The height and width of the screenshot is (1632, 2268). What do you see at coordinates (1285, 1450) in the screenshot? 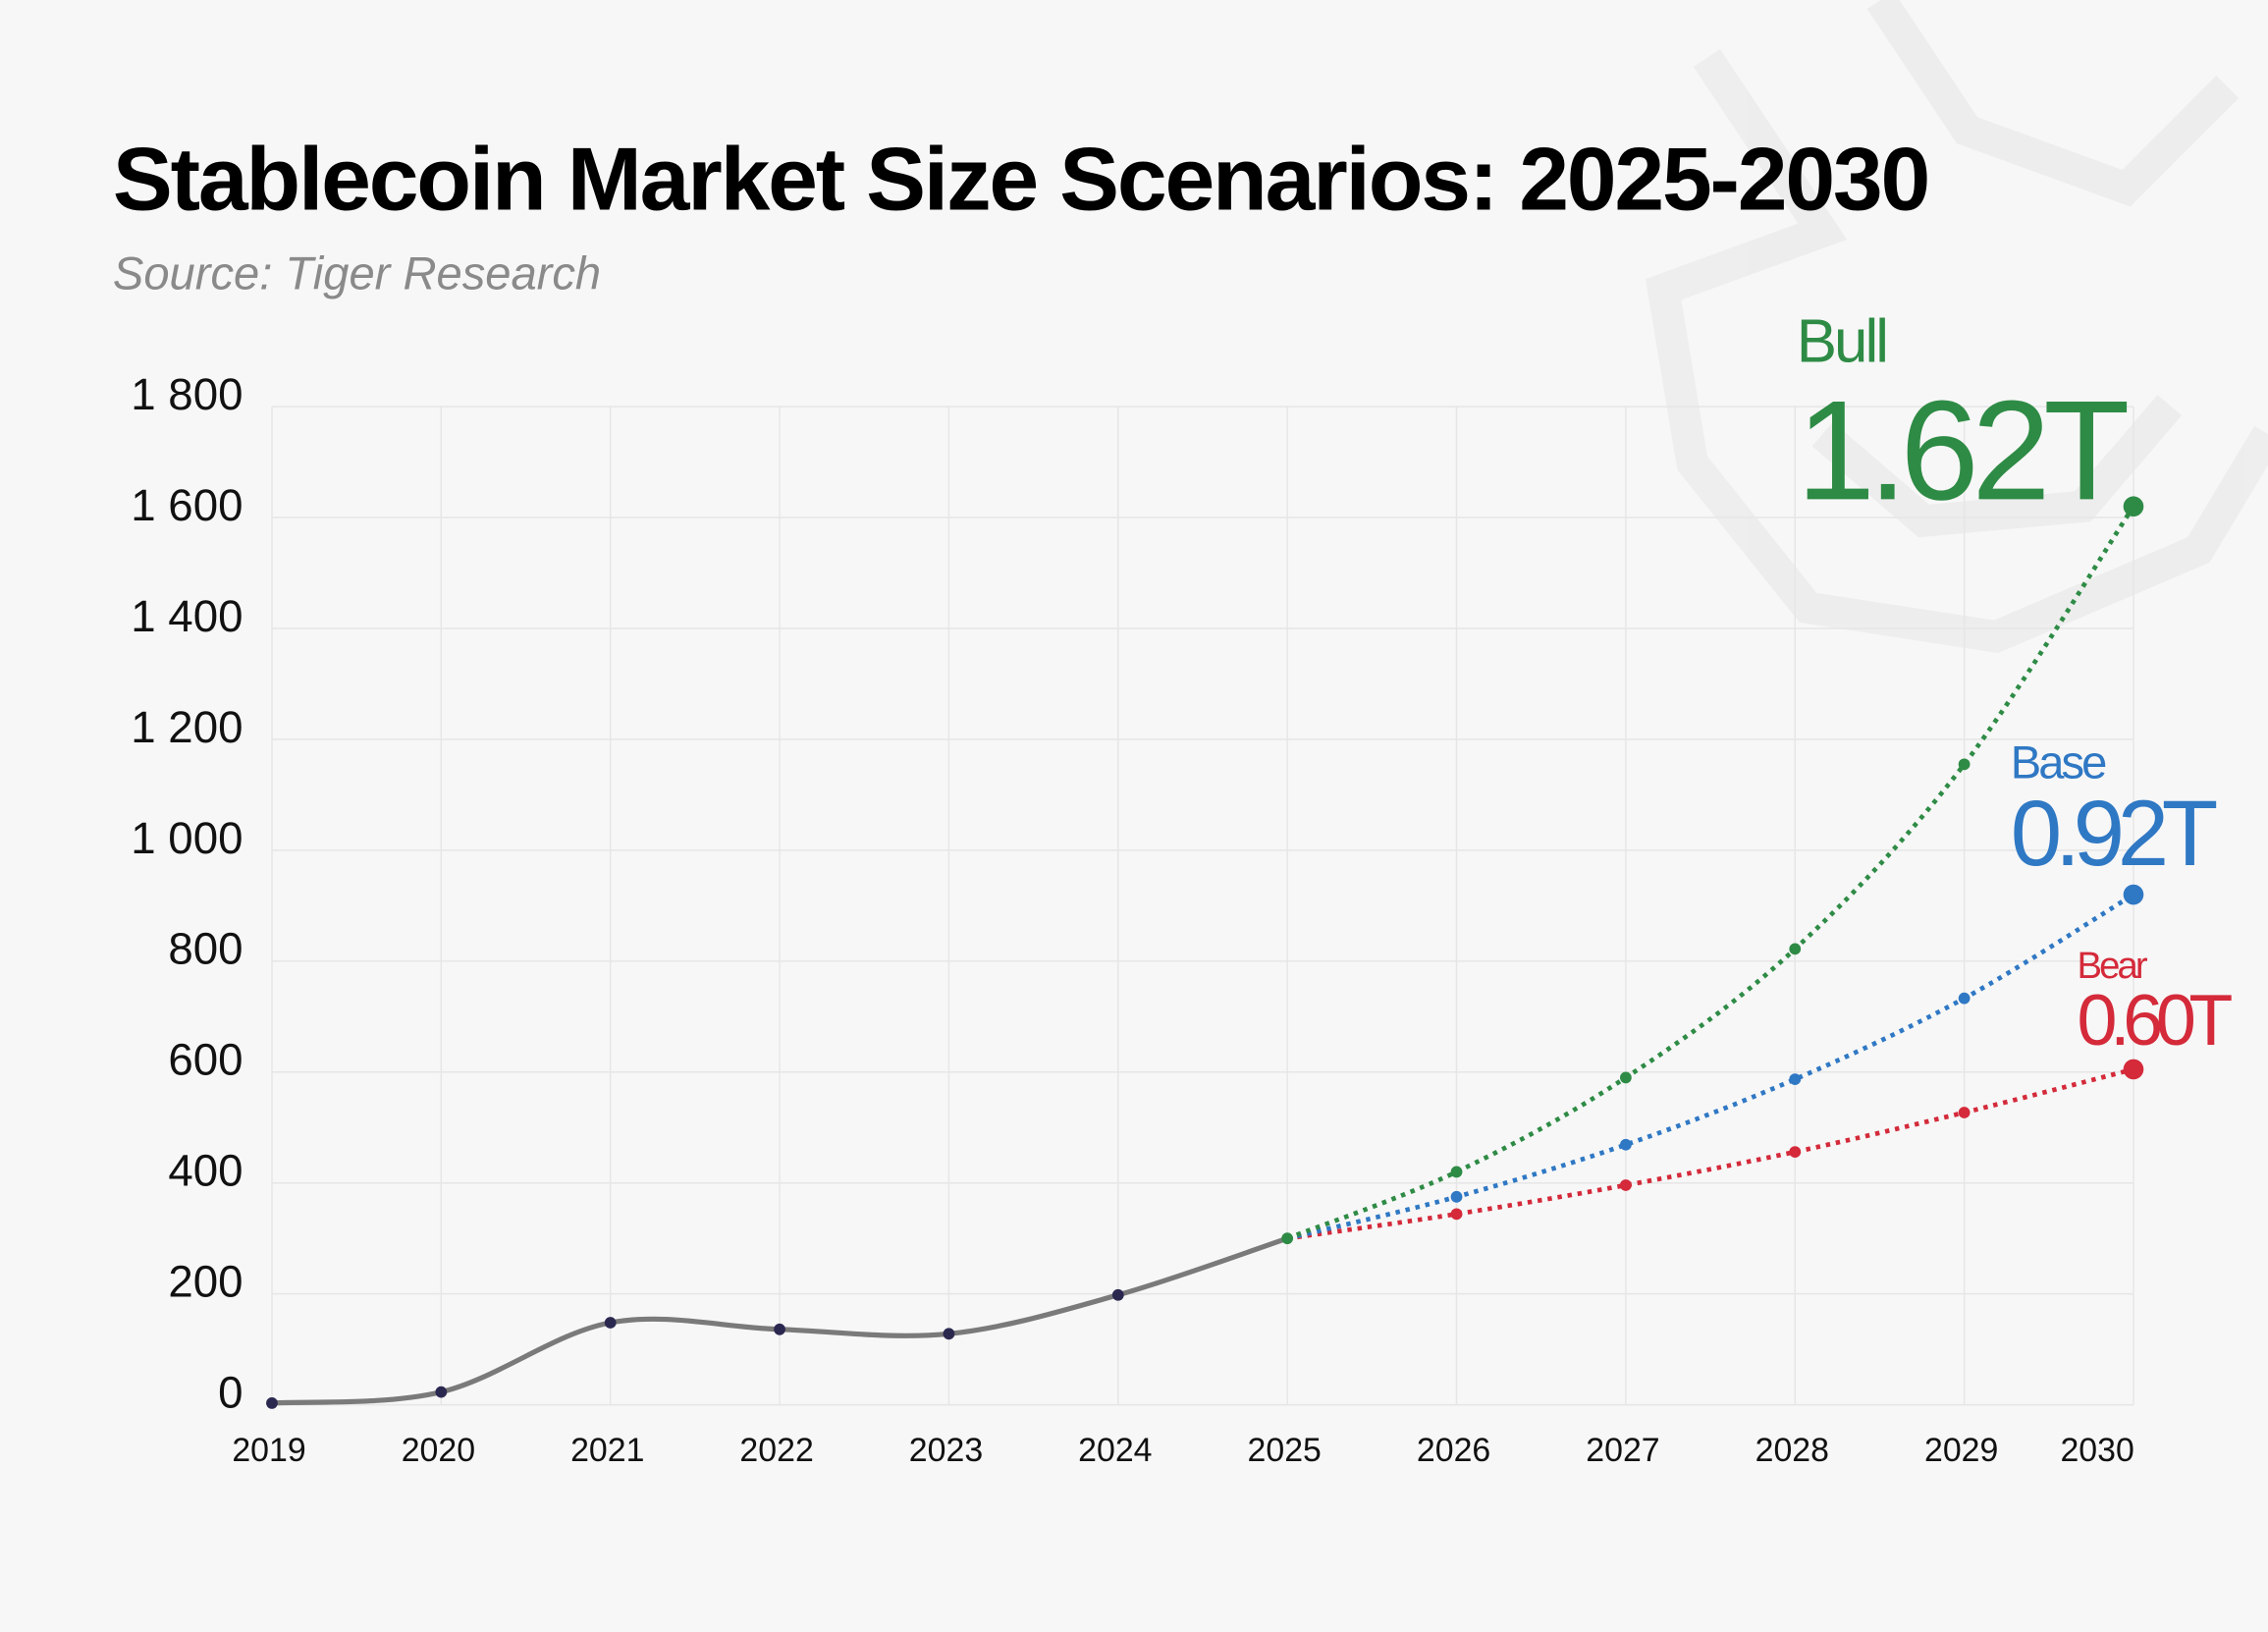
I see `x-tick-label: 2025` at bounding box center [1285, 1450].